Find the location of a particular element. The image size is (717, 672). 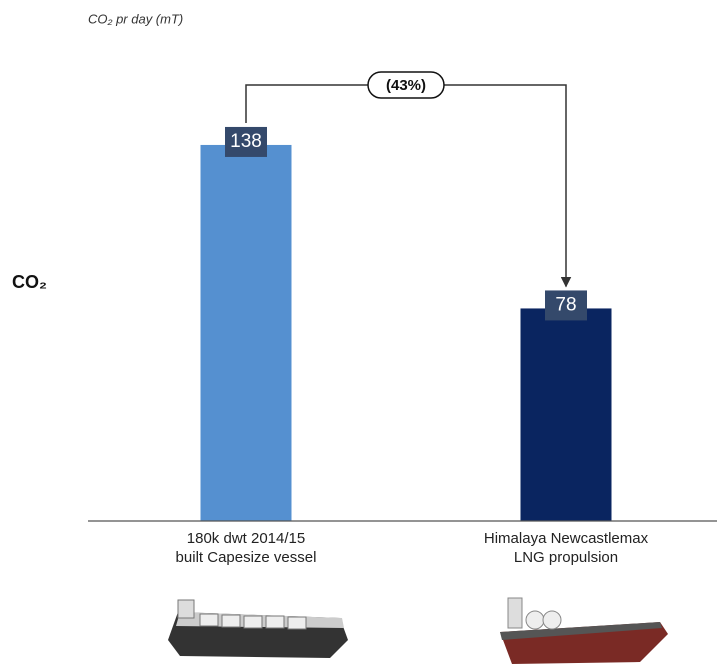

ship-illustrations is located at coordinates (418, 630).